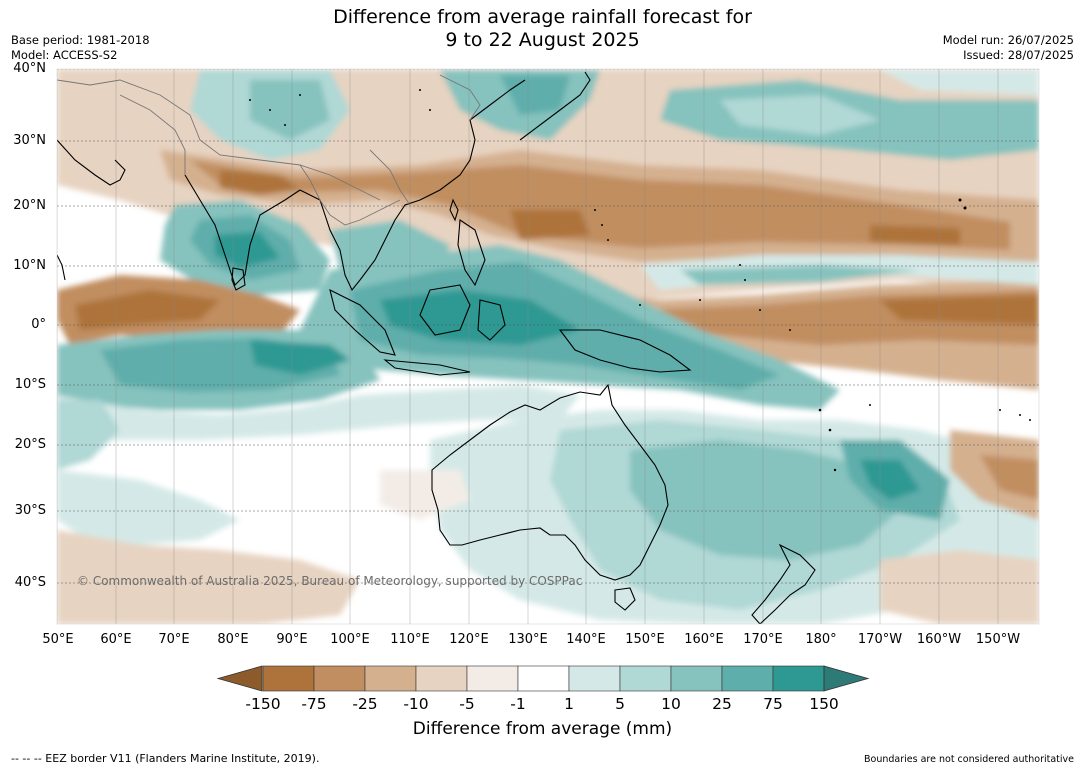 Image resolution: width=1085 pixels, height=770 pixels. Describe the element at coordinates (416, 704) in the screenshot. I see `colorbar-tick: -10` at that location.